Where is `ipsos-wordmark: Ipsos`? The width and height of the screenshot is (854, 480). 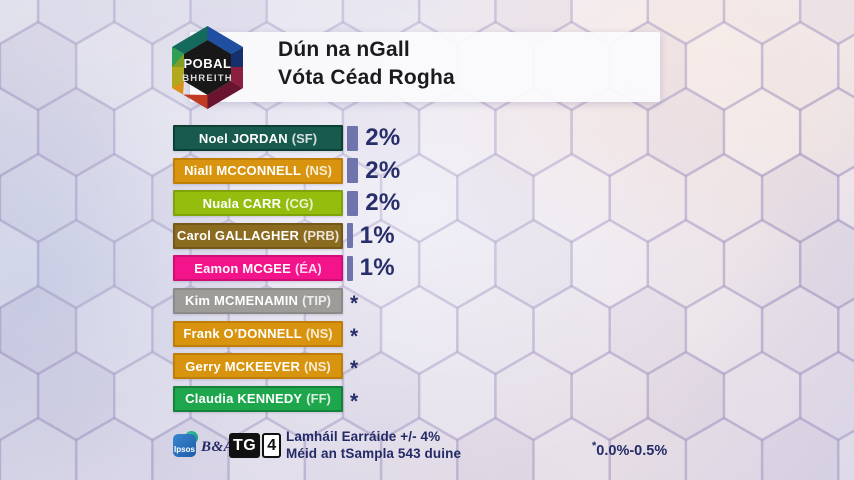
ipsos-wordmark: Ipsos is located at coordinates (184, 449).